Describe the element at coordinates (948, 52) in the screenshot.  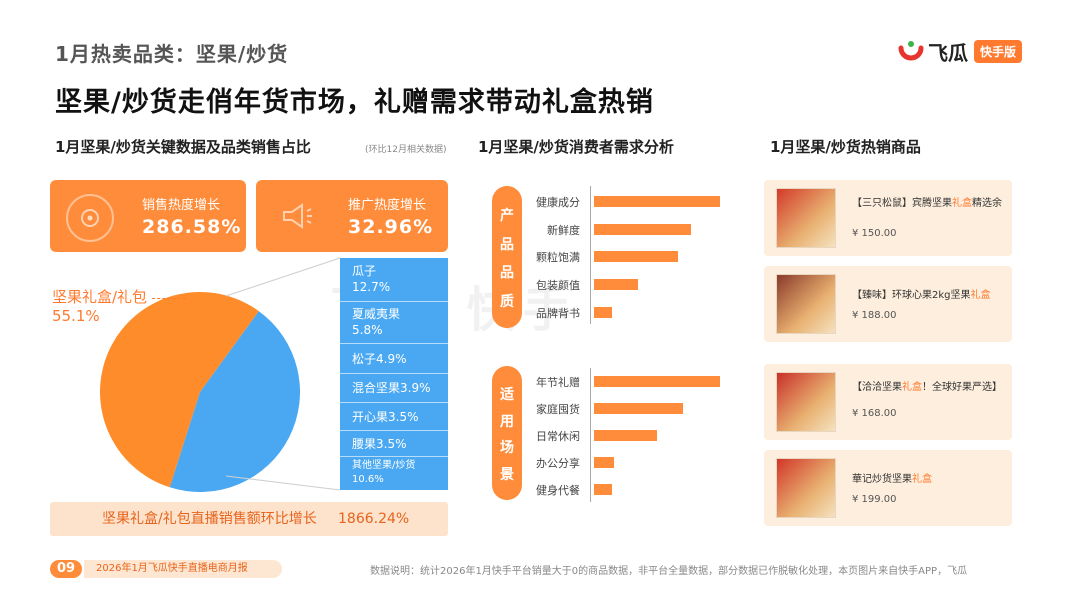
I see `brand-name: 飞瓜` at that location.